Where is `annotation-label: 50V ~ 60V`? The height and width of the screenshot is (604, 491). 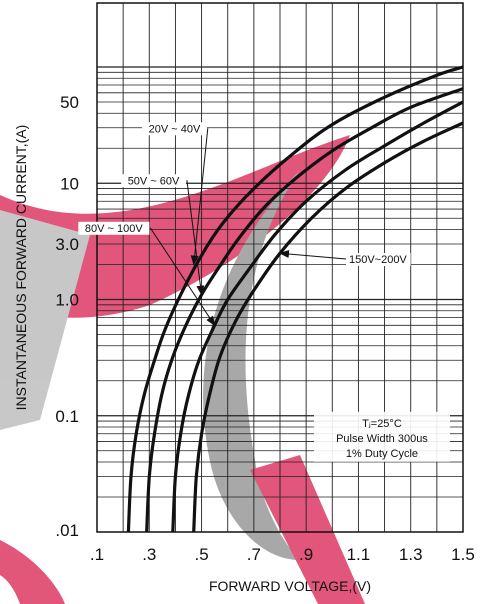 annotation-label: 50V ~ 60V is located at coordinates (154, 181).